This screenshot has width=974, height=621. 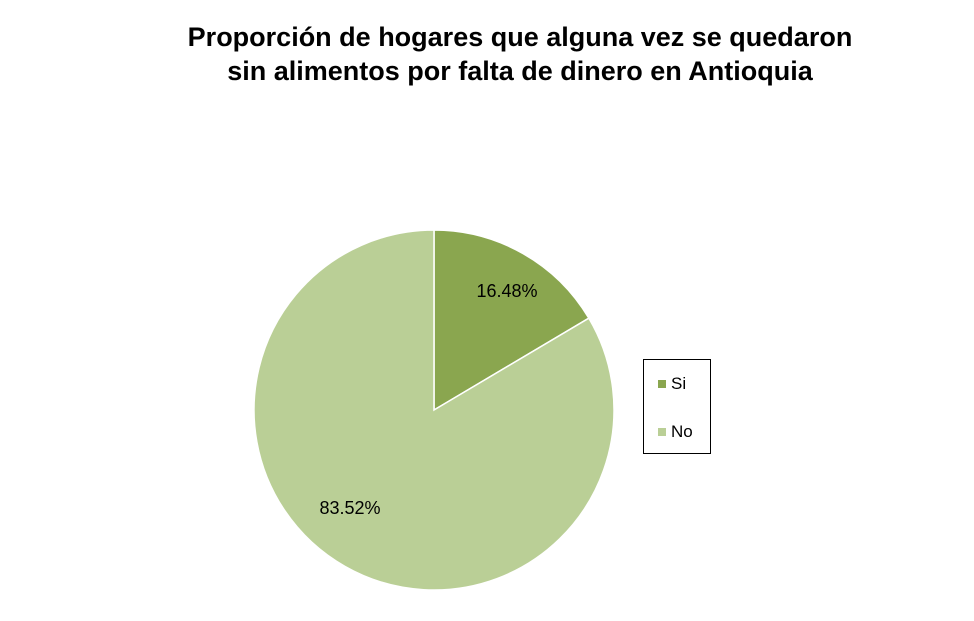 What do you see at coordinates (511, 320) in the screenshot?
I see `pie-slice-si` at bounding box center [511, 320].